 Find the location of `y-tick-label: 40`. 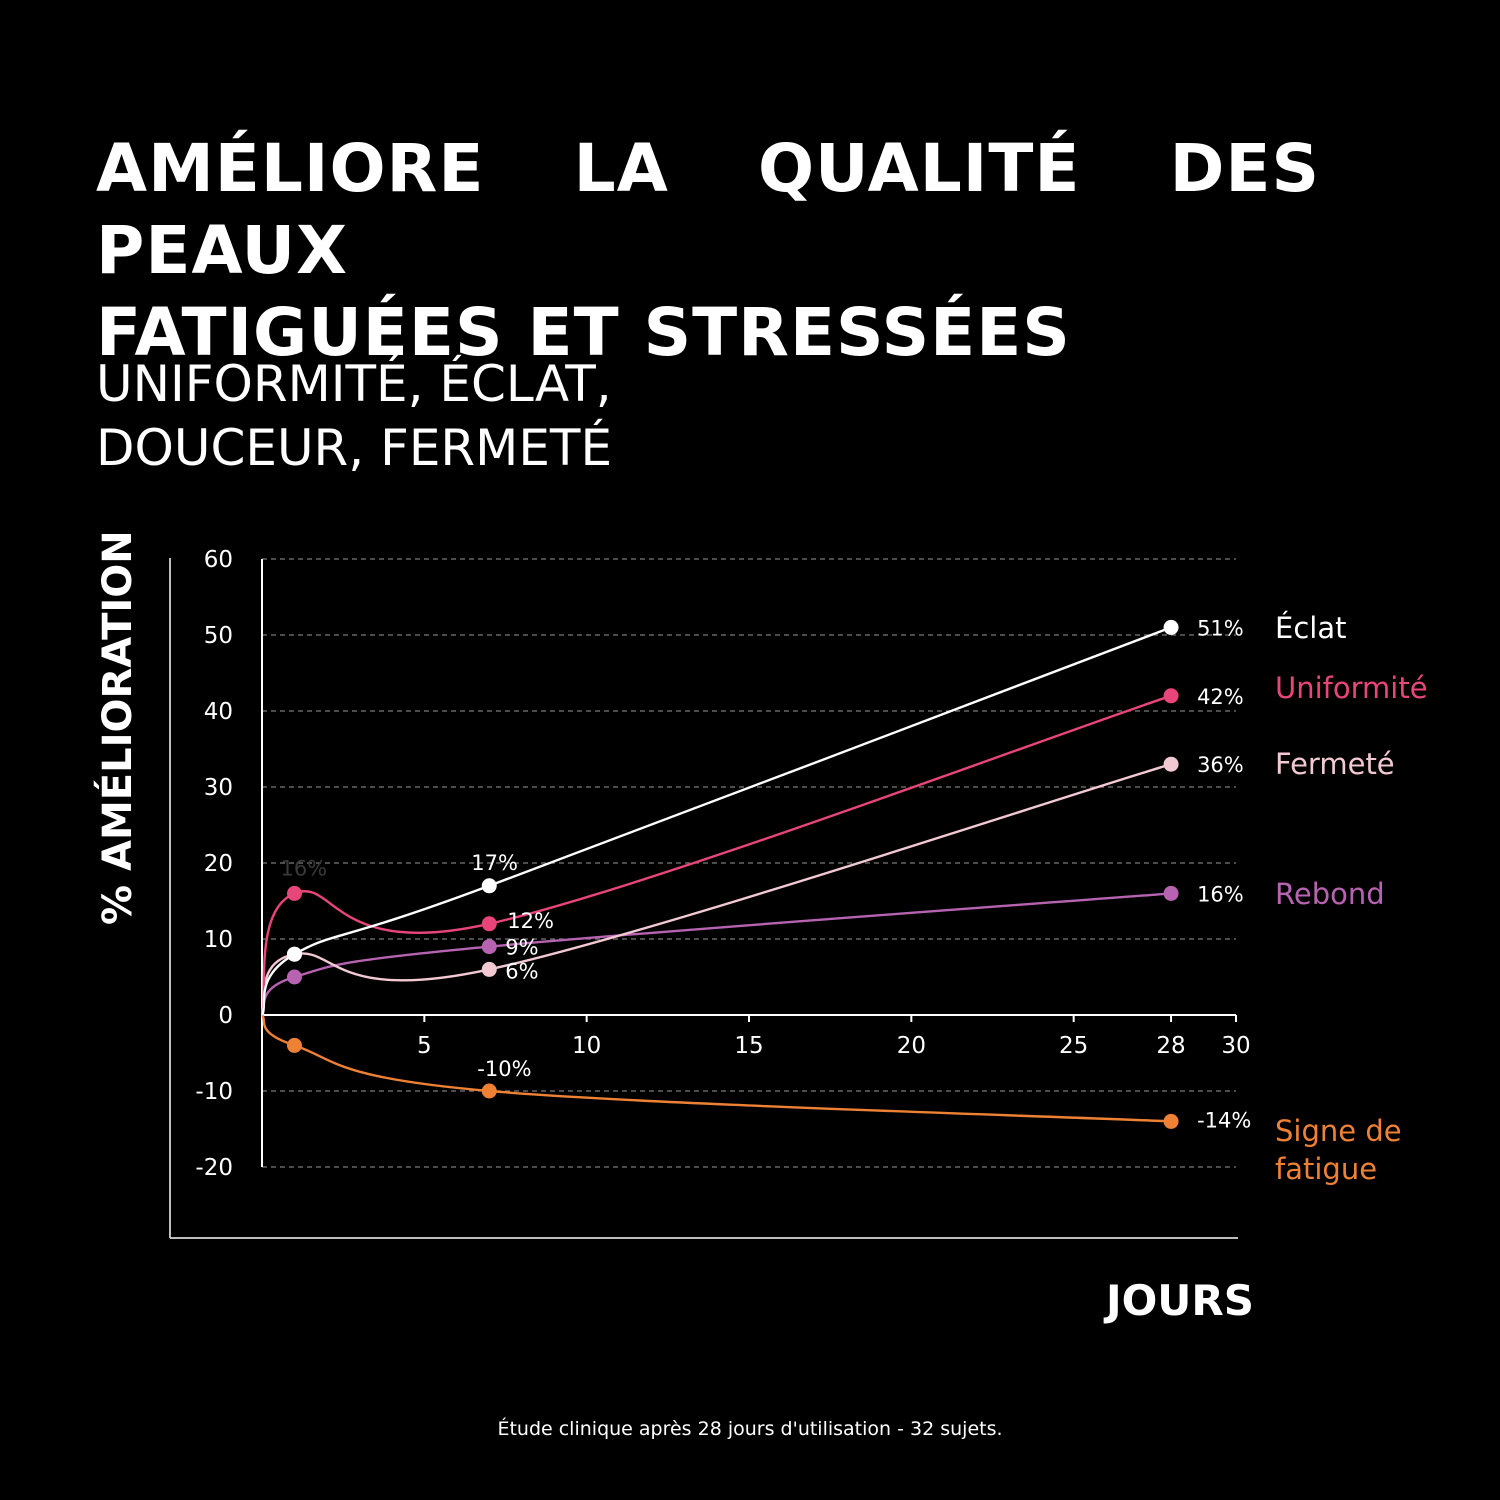

y-tick-label: 40 is located at coordinates (218, 712).